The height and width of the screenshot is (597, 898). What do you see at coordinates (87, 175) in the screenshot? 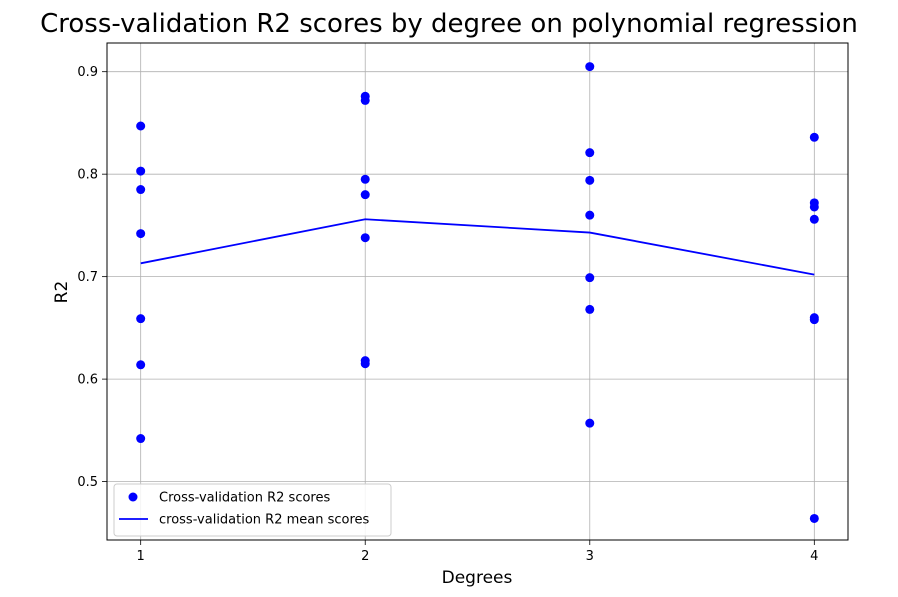
I see `y-tick-label: 0.8` at bounding box center [87, 175].